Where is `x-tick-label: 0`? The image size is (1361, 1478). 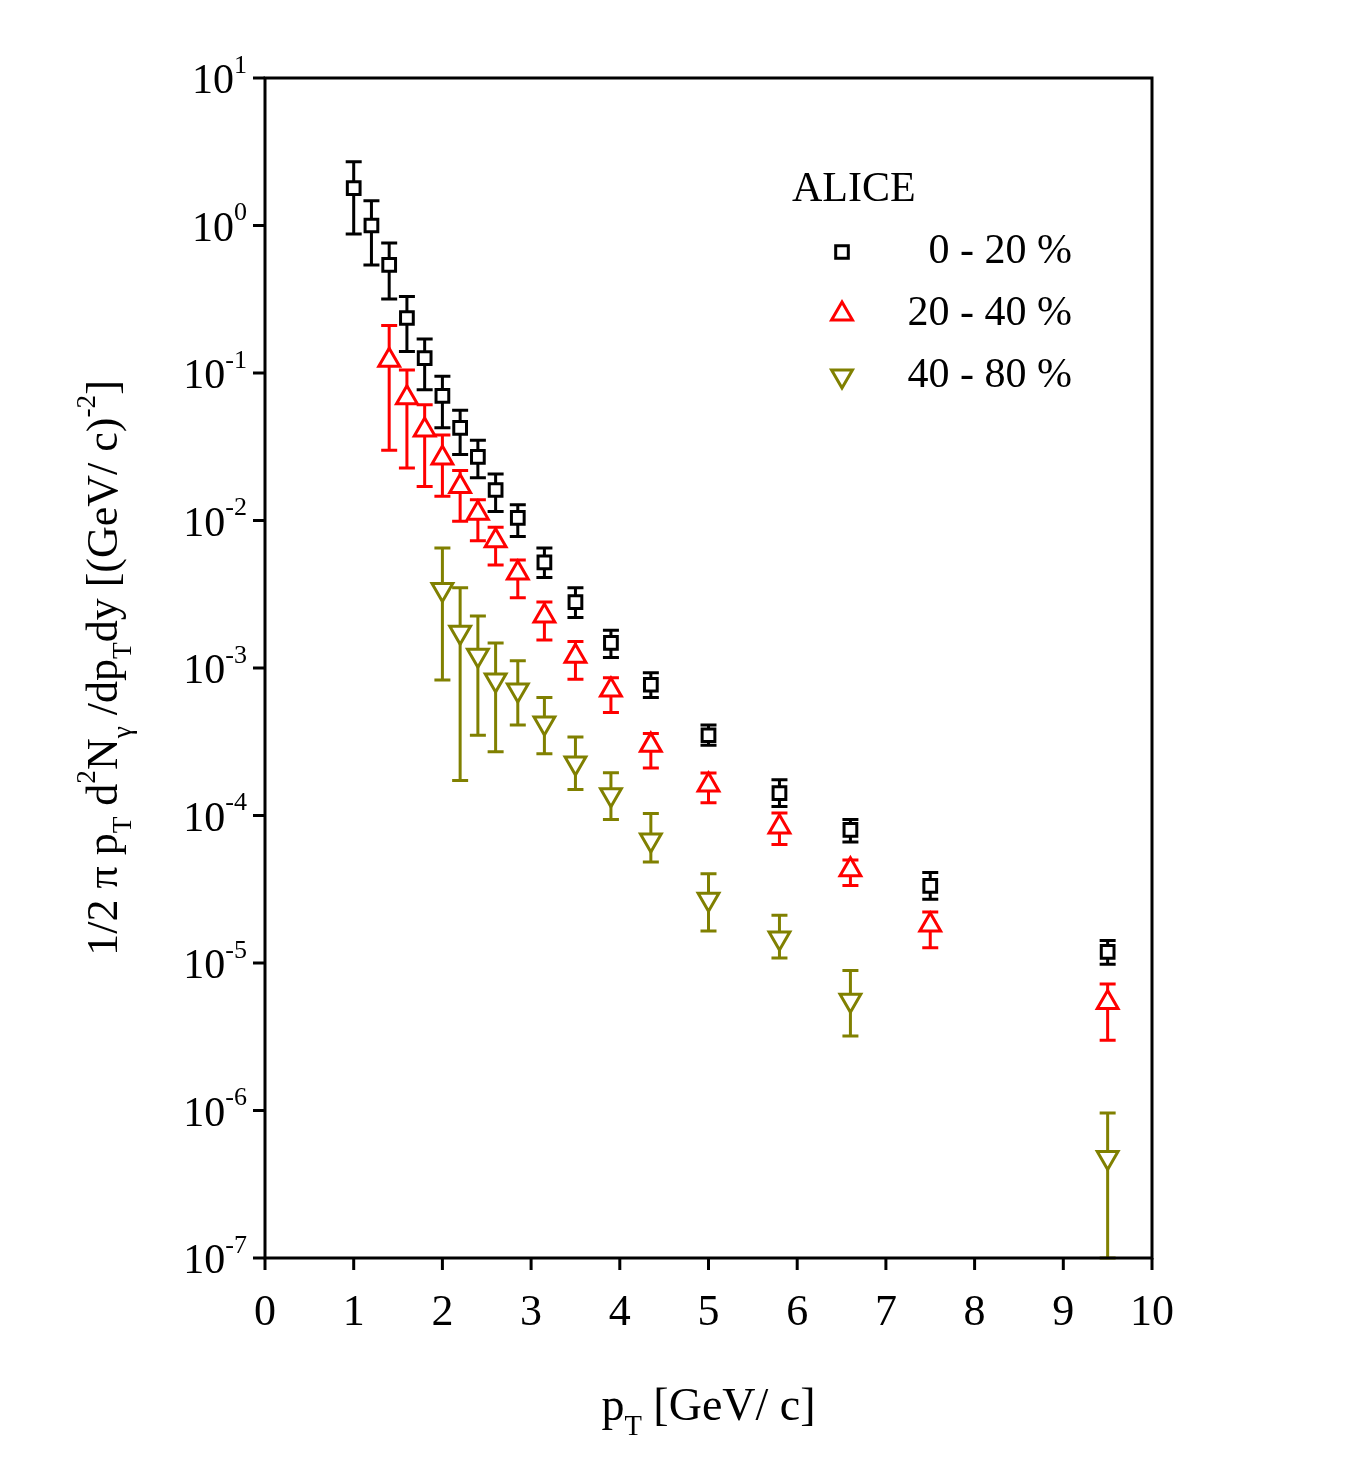
x-tick-label: 0 is located at coordinates (265, 1310).